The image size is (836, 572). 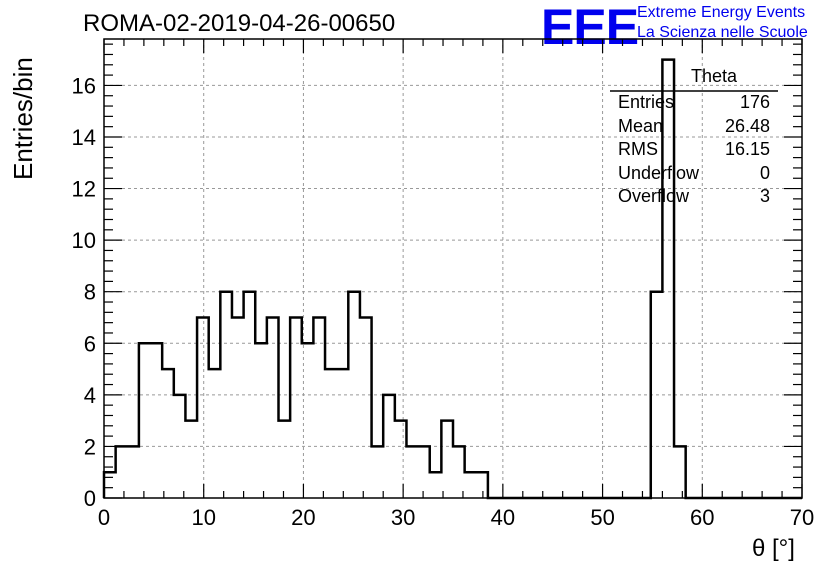 What do you see at coordinates (84, 85) in the screenshot?
I see `y-tick-label: 16` at bounding box center [84, 85].